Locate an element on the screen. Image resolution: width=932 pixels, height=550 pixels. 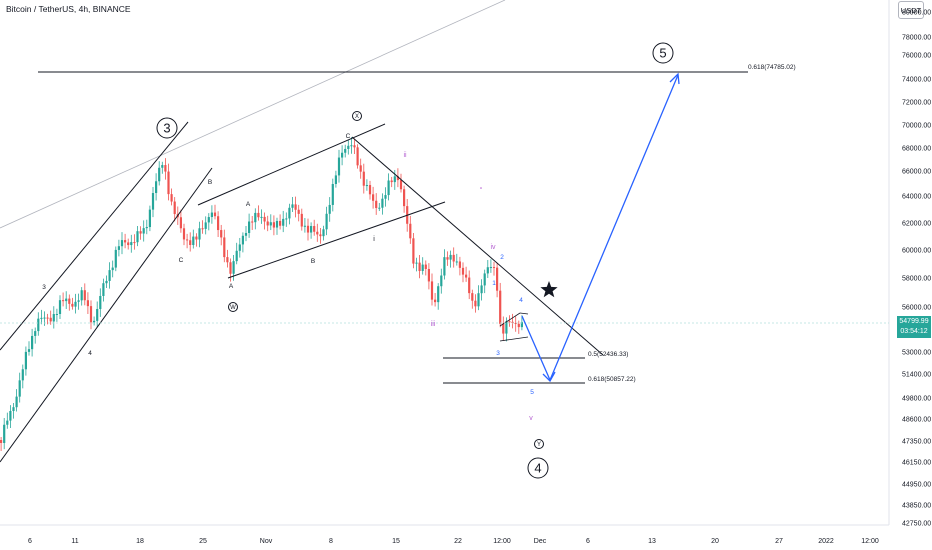
price-tick-label: 53000.00 is located at coordinates (916, 353).